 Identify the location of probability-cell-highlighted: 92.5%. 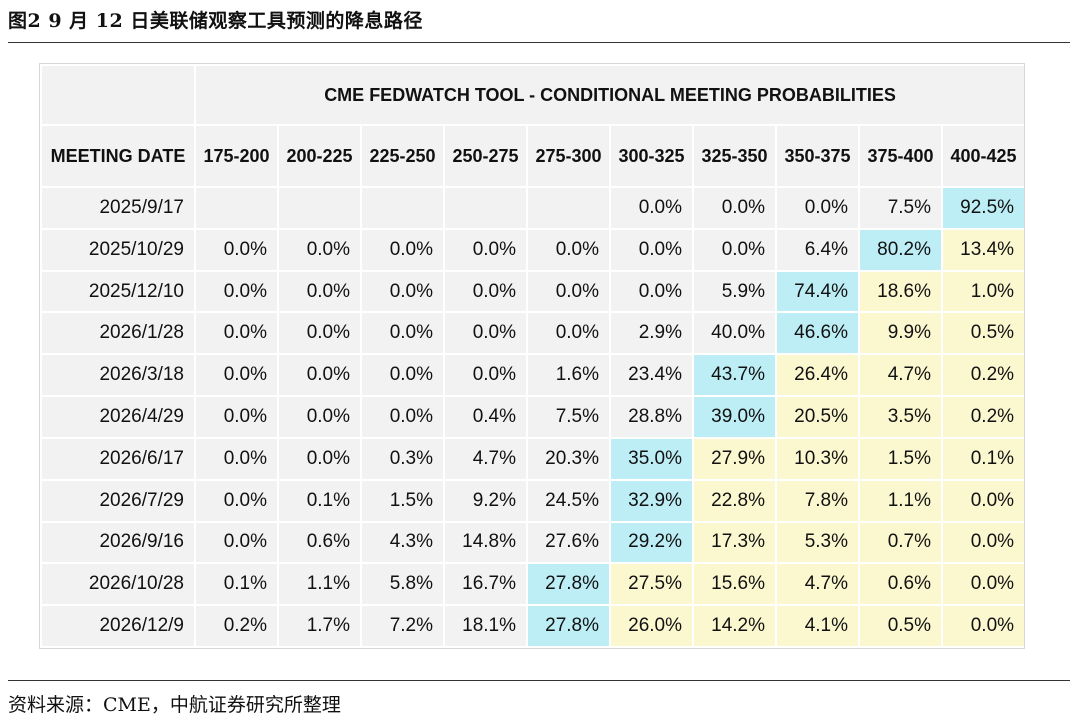
(983, 208).